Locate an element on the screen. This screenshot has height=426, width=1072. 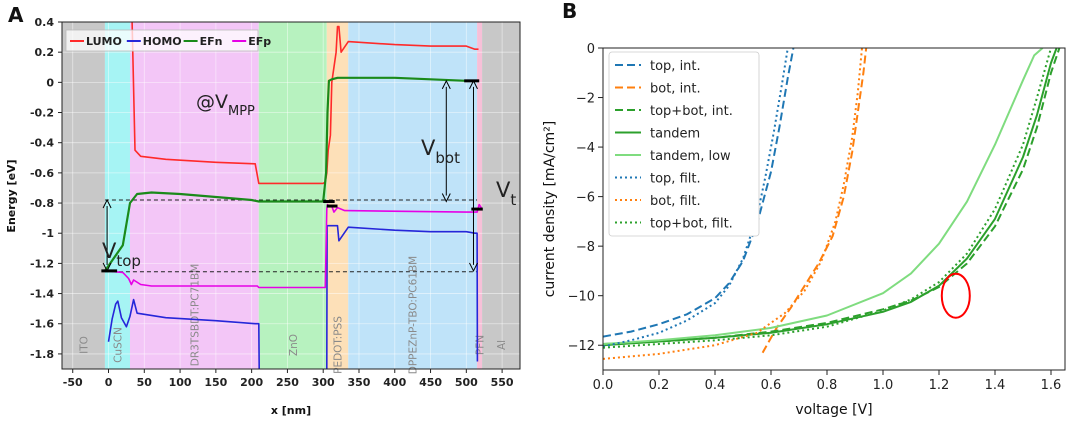
b-xtick-label: 0.6 is located at coordinates (771, 385).